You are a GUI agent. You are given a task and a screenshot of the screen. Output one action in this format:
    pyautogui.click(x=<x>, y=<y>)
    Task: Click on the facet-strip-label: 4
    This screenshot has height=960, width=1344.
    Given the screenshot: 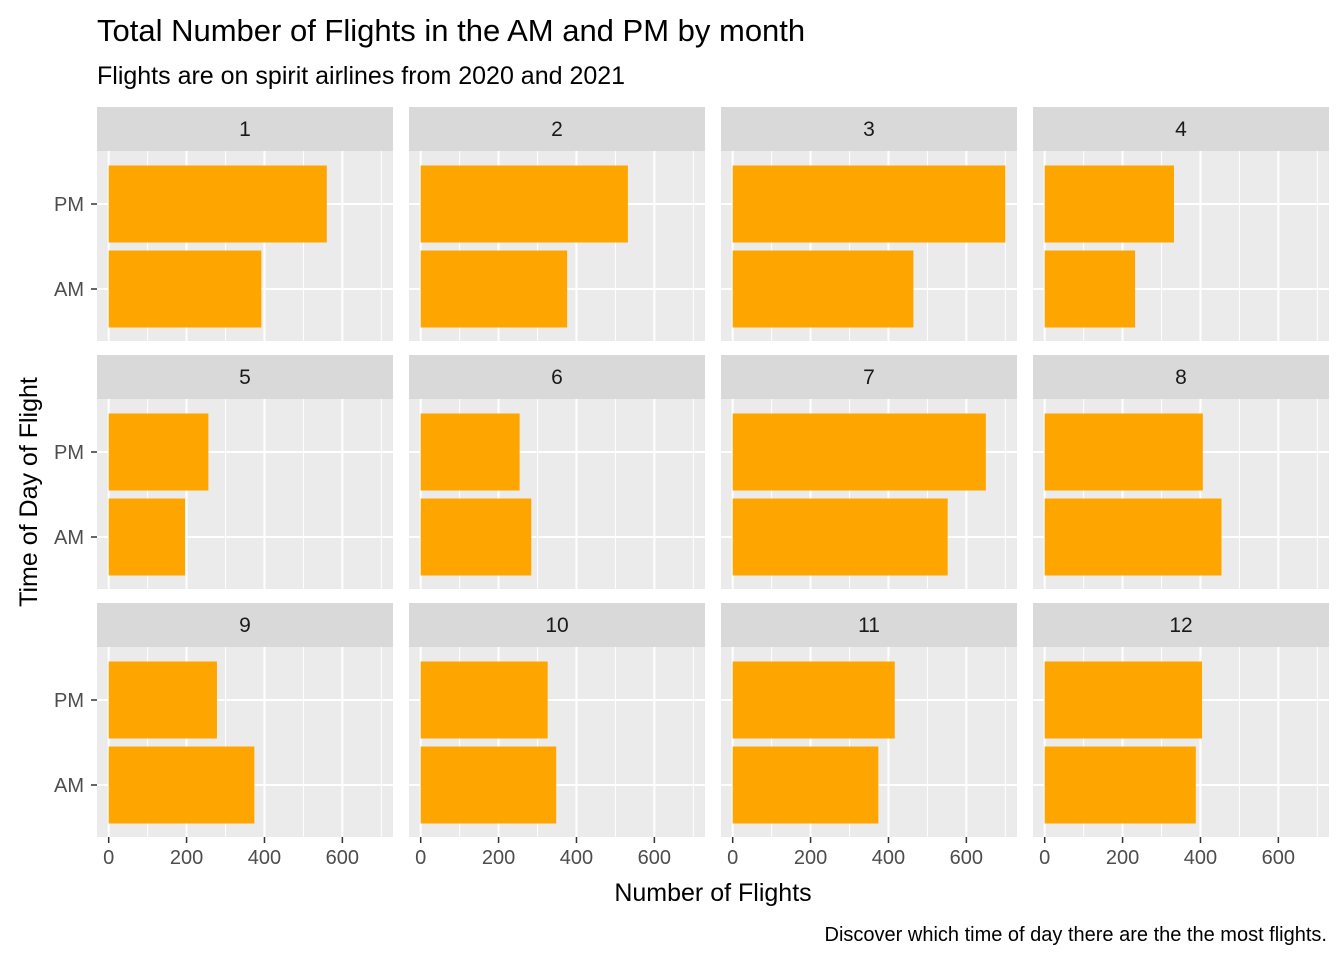 What is the action you would take?
    pyautogui.click(x=1181, y=129)
    